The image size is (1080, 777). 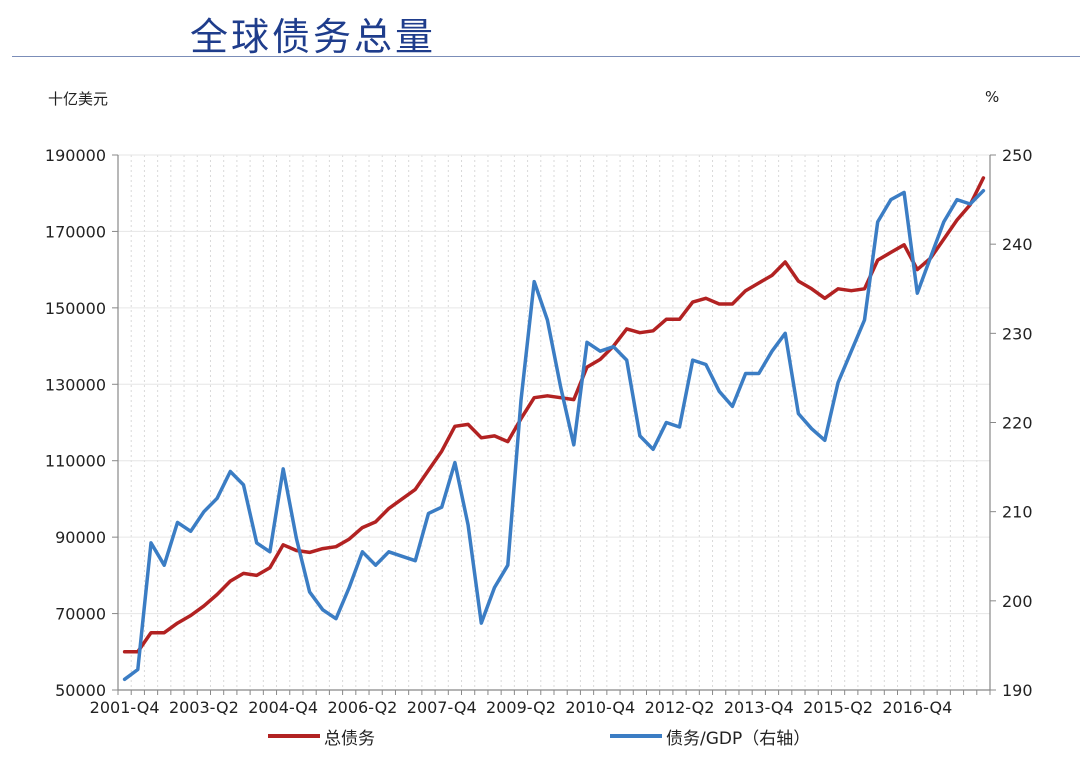 What do you see at coordinates (1017, 690) in the screenshot?
I see `right-y-tick-label: 190` at bounding box center [1017, 690].